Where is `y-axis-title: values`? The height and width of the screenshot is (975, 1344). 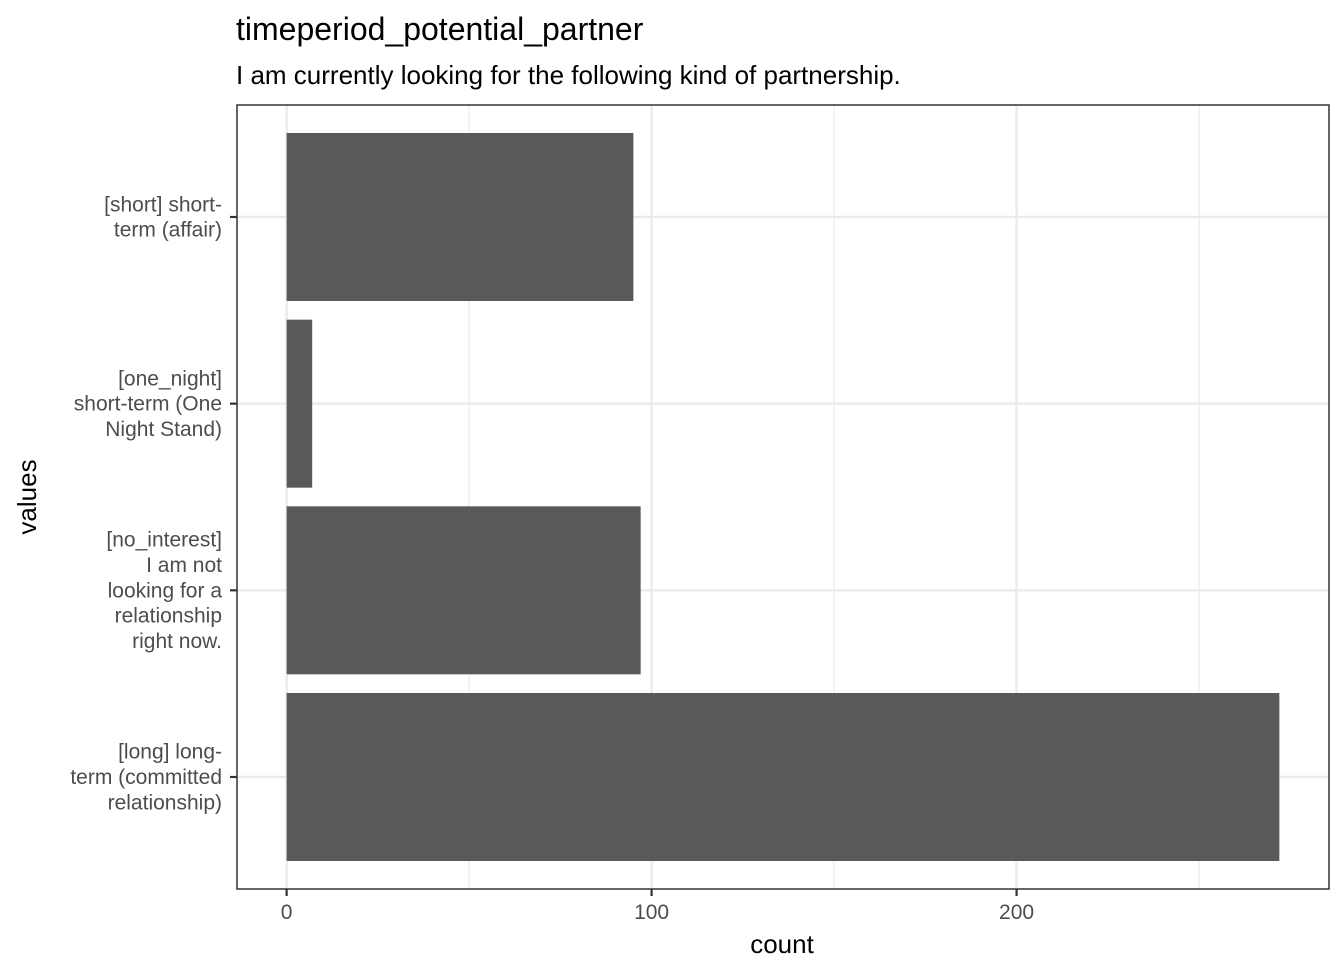 y-axis-title: values is located at coordinates (27, 496).